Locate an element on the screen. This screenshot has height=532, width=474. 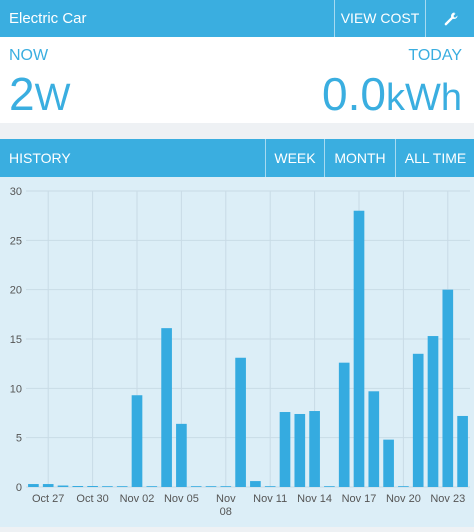
x-tick-label: Nov 23 is located at coordinates (447, 499).